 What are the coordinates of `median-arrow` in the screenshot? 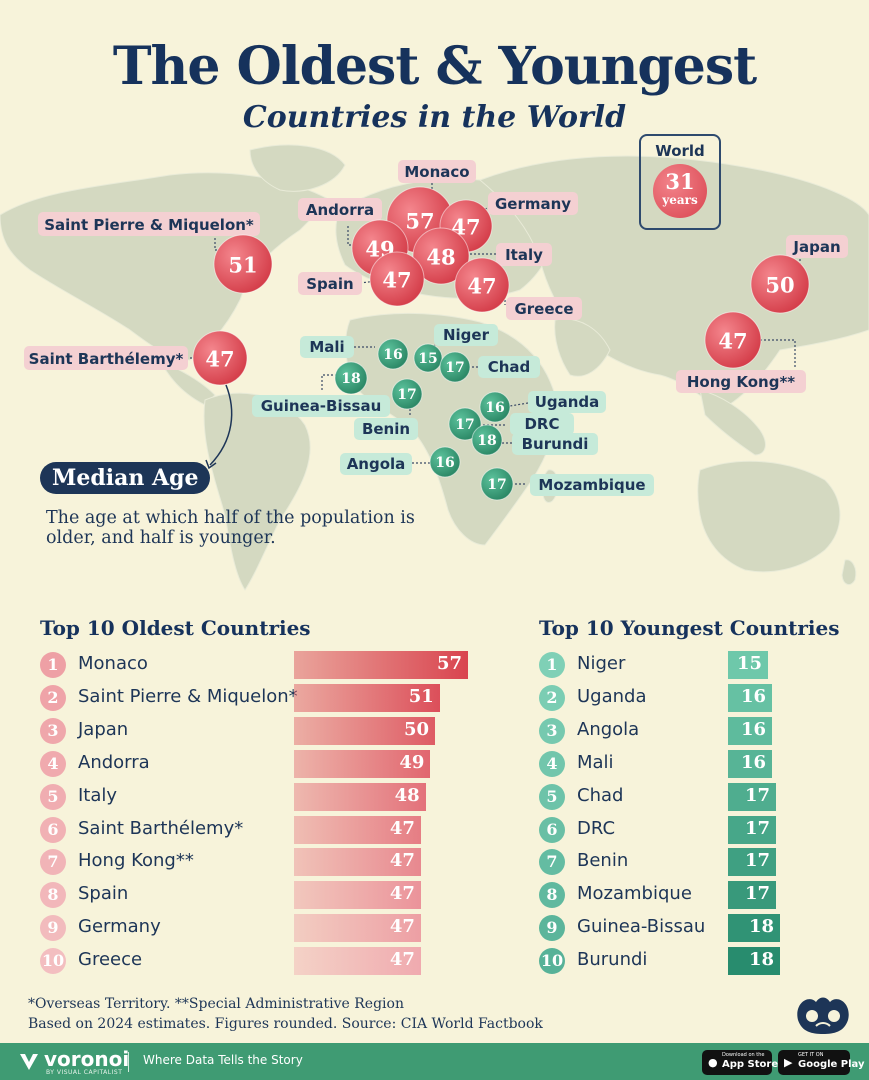 It's located at (221, 425).